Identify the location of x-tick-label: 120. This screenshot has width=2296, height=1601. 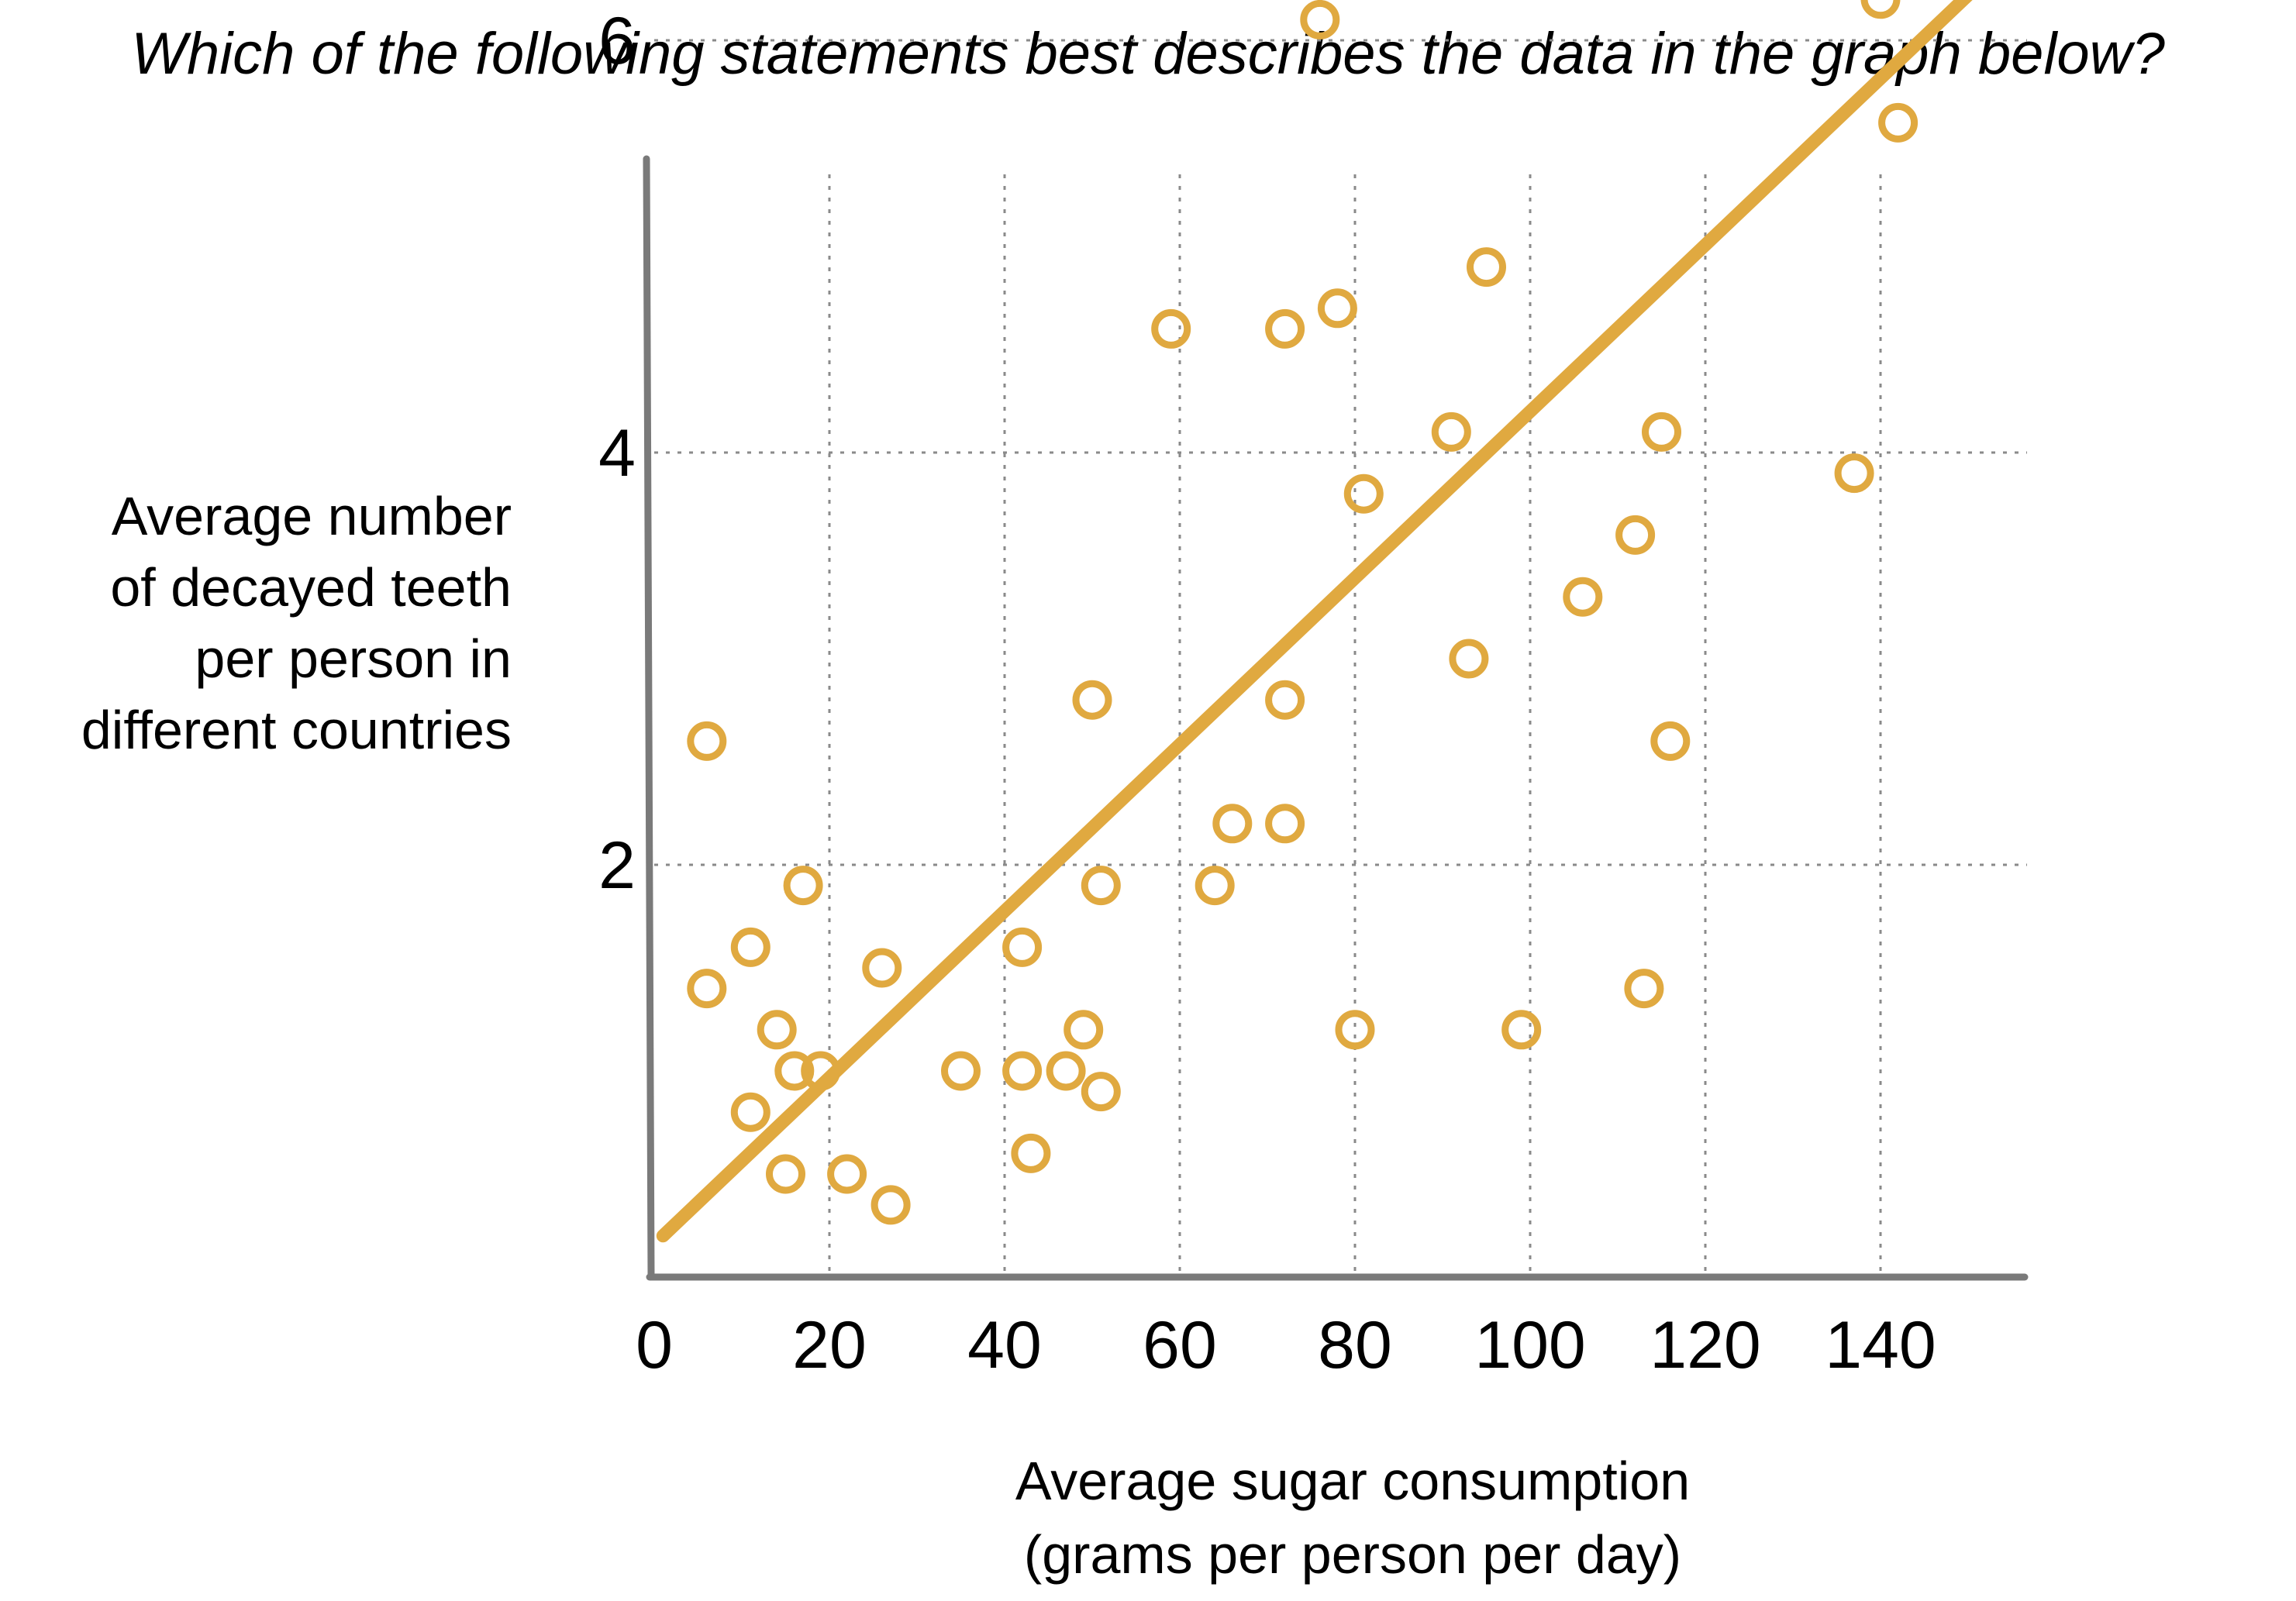
(1705, 1345).